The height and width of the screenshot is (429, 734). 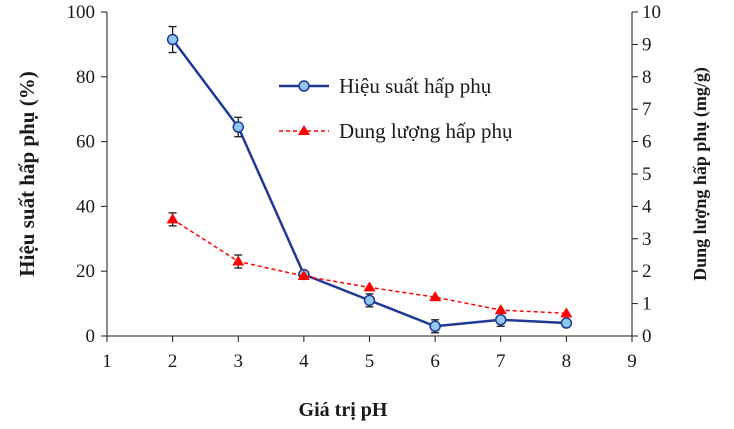 I want to click on y2-tick-label: 2, so click(x=647, y=271).